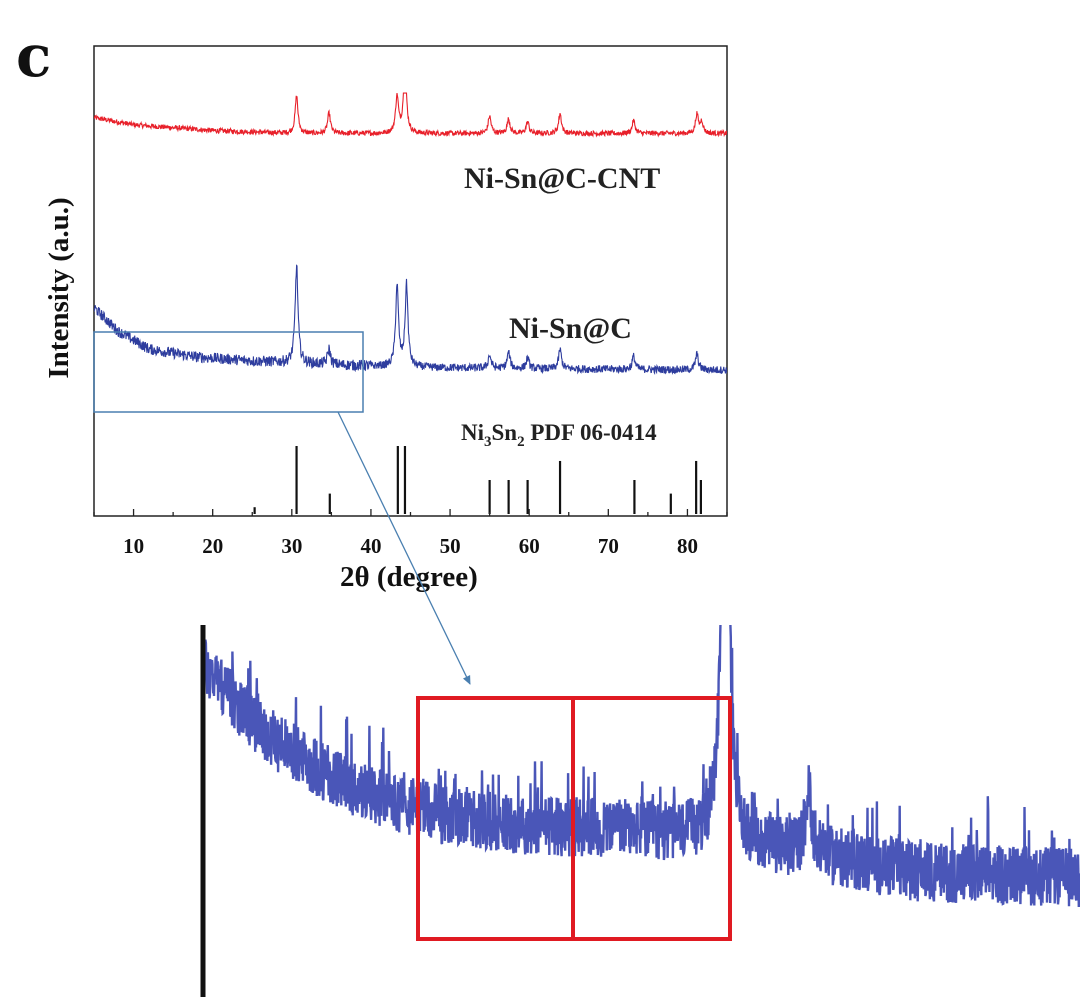 This screenshot has width=1080, height=997. What do you see at coordinates (410, 319) in the screenshot?
I see `series-line-ni-sn-c` at bounding box center [410, 319].